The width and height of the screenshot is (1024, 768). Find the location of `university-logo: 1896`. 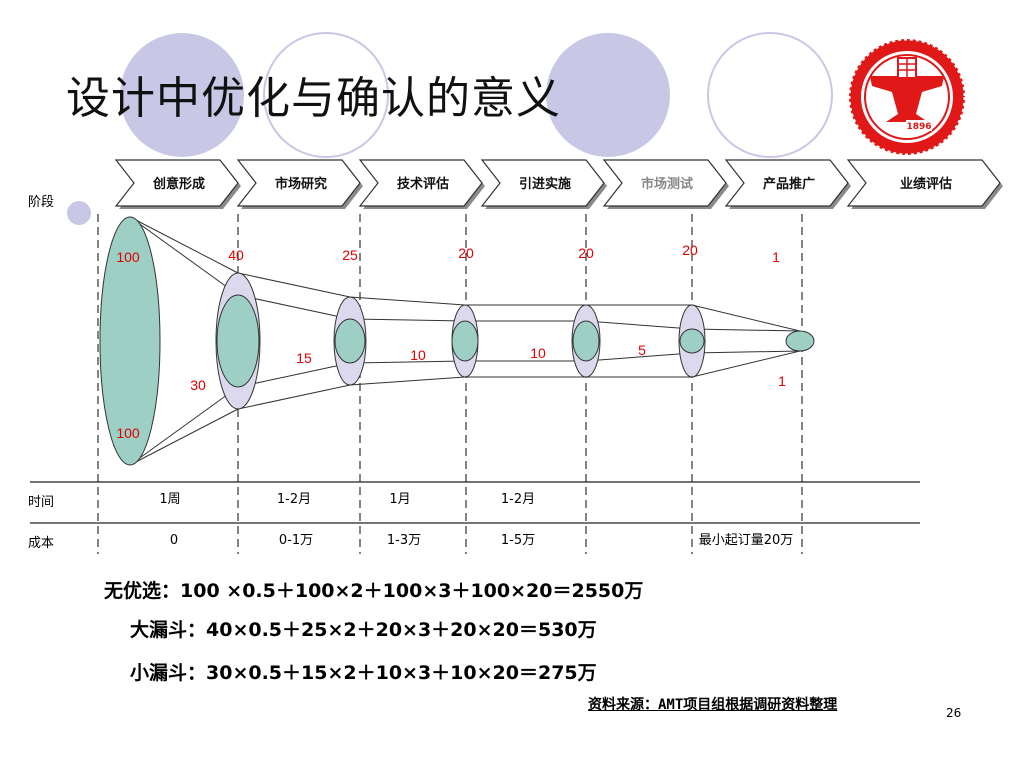

university-logo: 1896 is located at coordinates (907, 97).